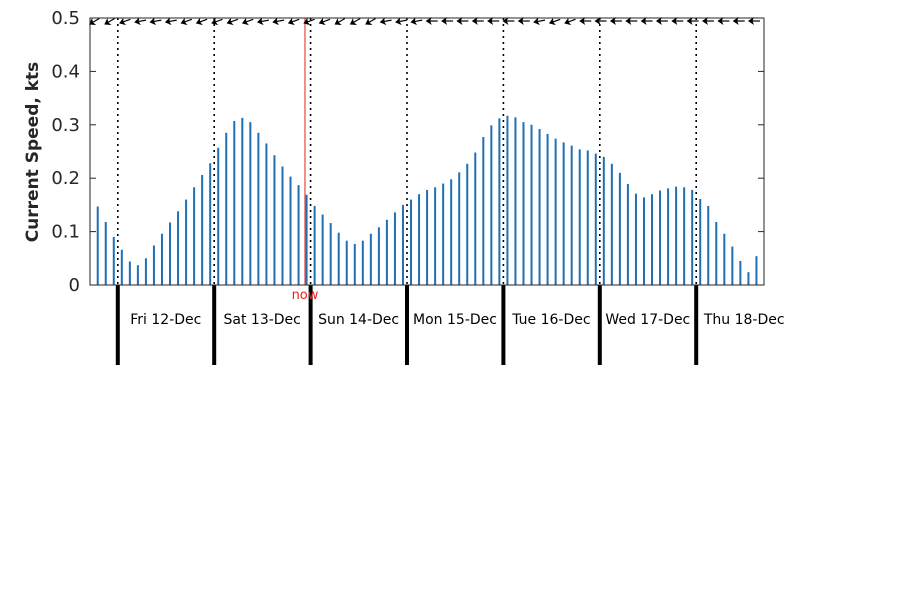 This screenshot has height=600, width=900. I want to click on day-label: Fri 12-Dec, so click(165, 320).